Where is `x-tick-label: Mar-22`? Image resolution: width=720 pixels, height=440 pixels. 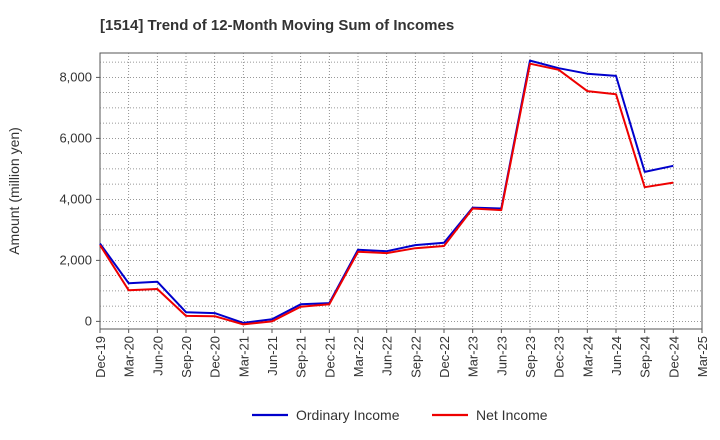
x-tick-label: Mar-22 is located at coordinates (358, 356).